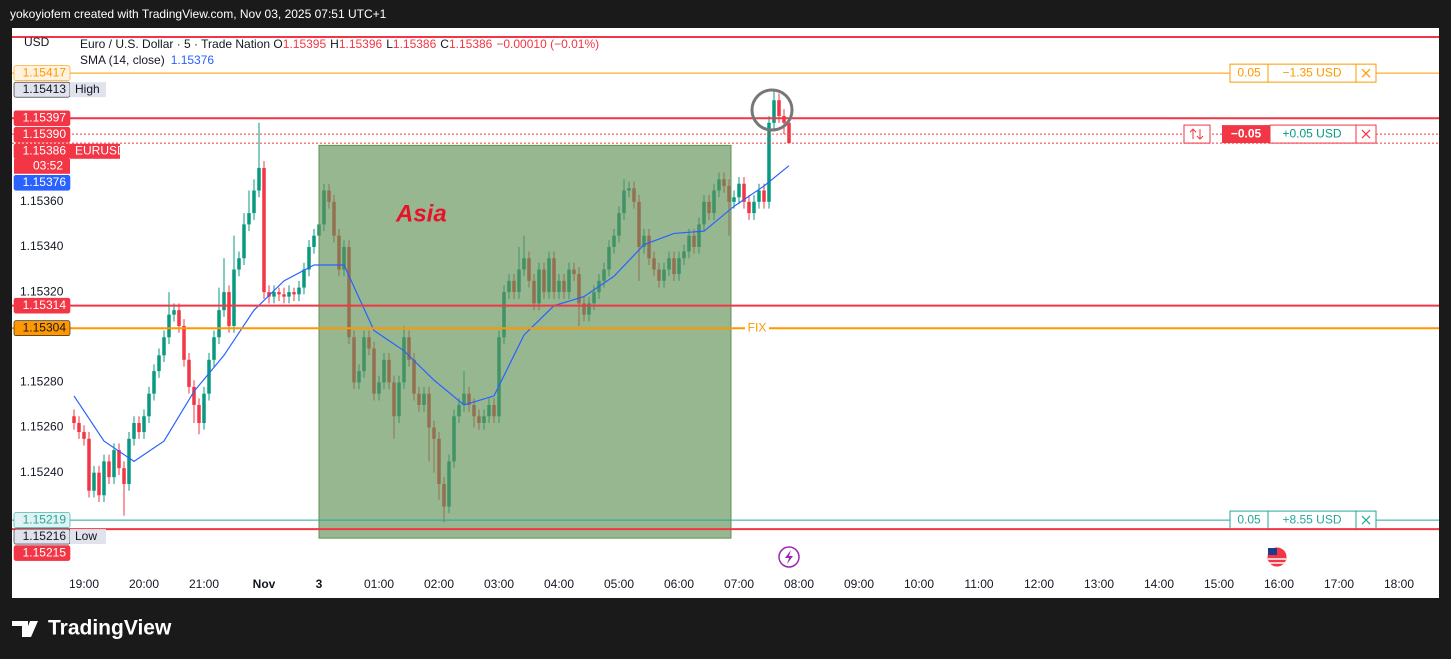 This screenshot has height=659, width=1451. I want to click on field-value: 1.15386, so click(470, 44).